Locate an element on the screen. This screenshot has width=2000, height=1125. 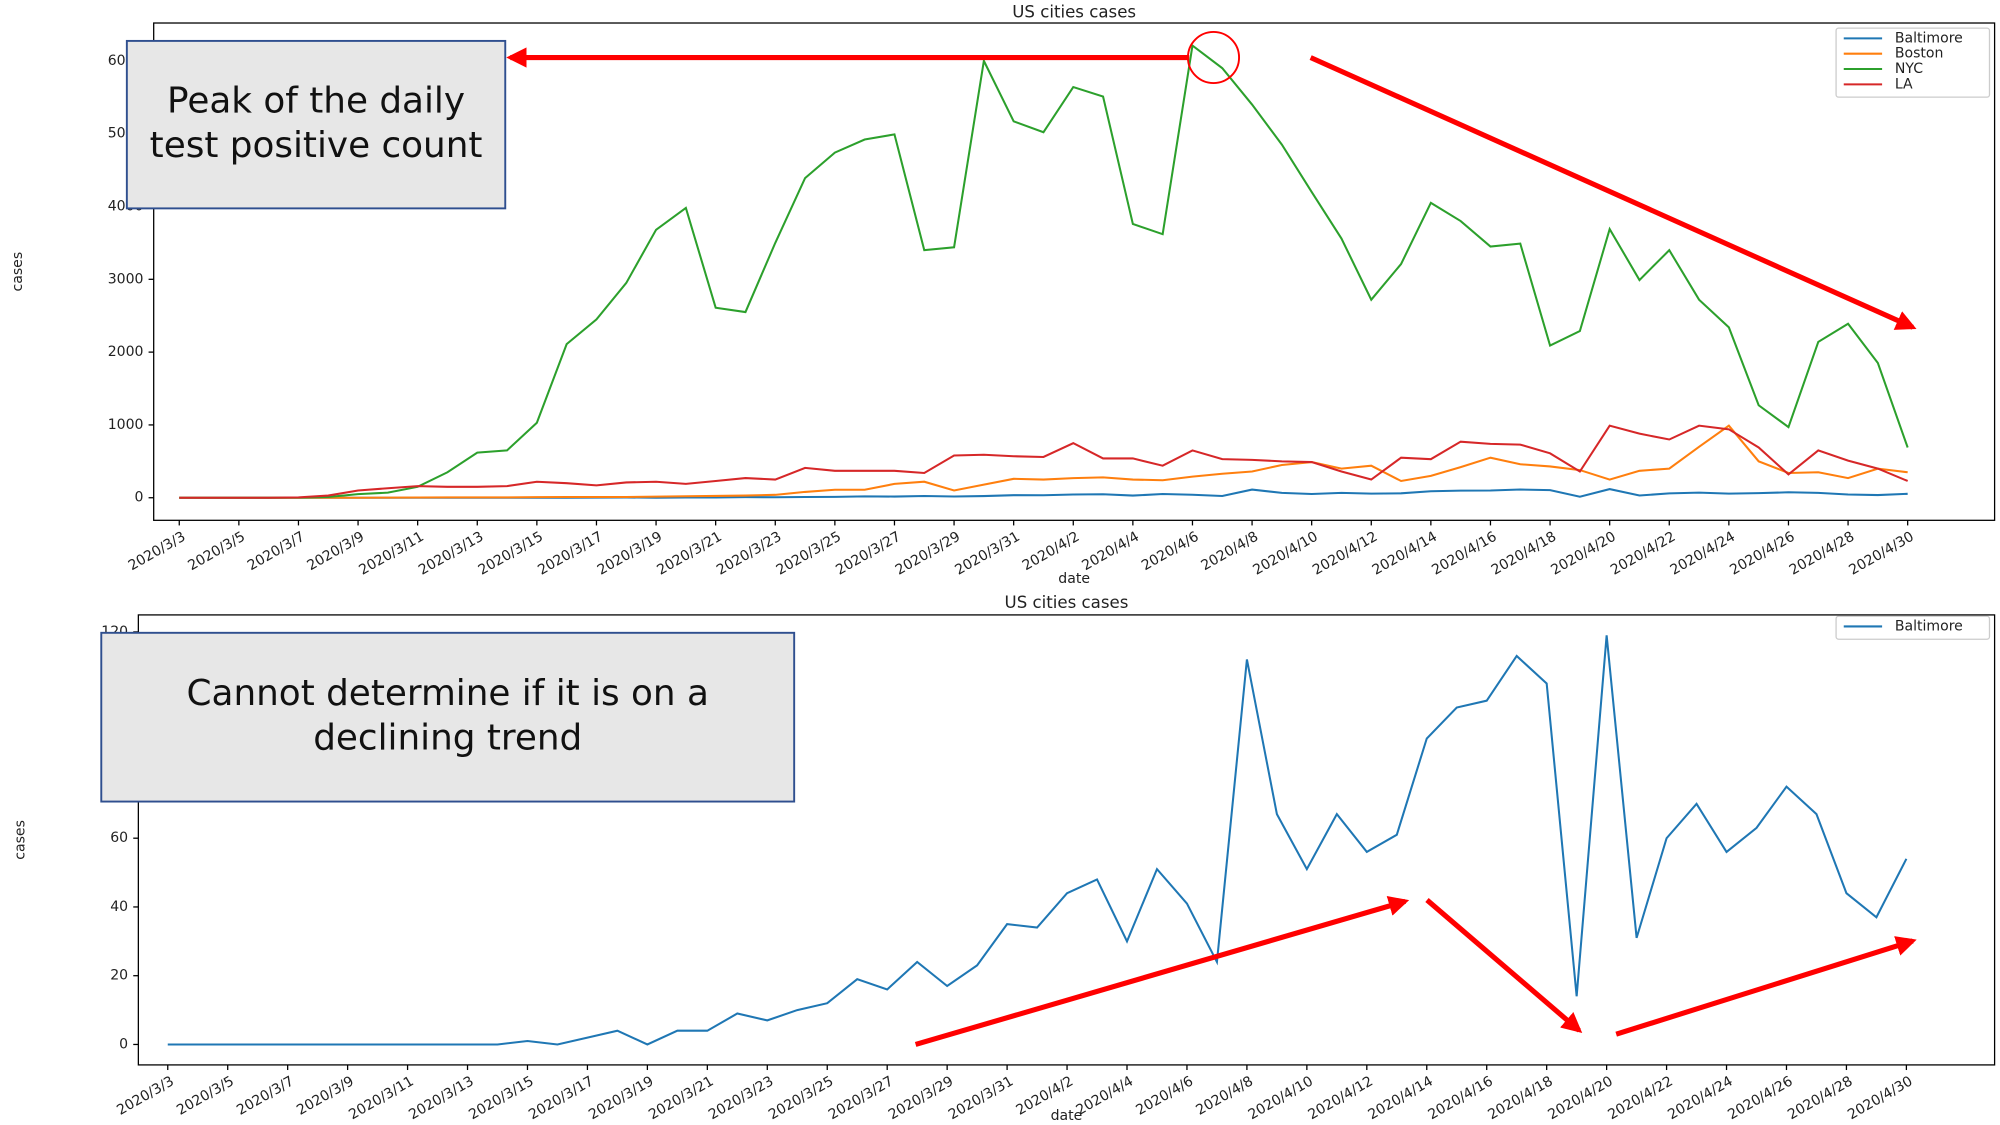
y-tick-label: 2000 is located at coordinates (126, 352).